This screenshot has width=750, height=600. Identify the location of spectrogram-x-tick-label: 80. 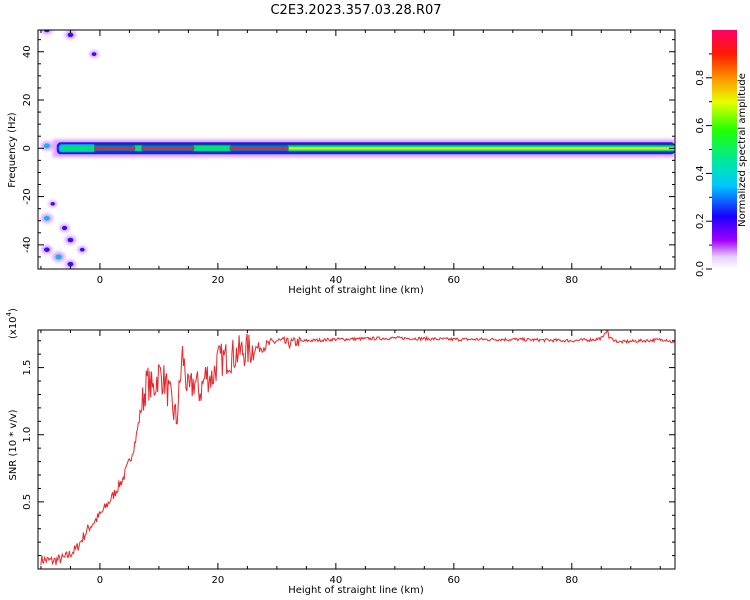
(571, 280).